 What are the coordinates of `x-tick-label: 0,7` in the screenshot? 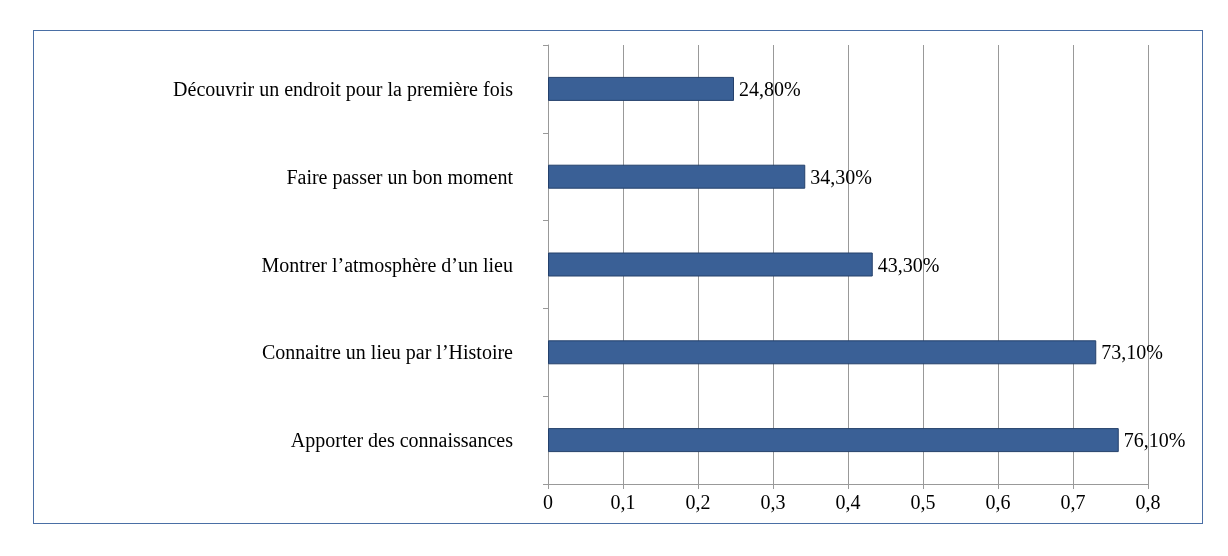 It's located at (1073, 502).